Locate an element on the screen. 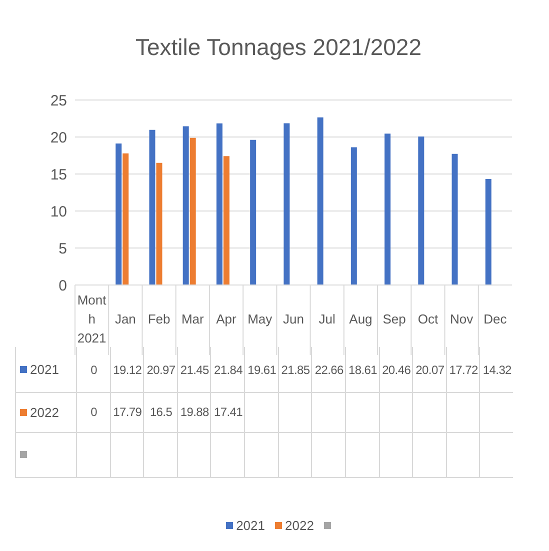 Image resolution: width=549 pixels, height=551 pixels. y-tick-label: 20 is located at coordinates (58, 137).